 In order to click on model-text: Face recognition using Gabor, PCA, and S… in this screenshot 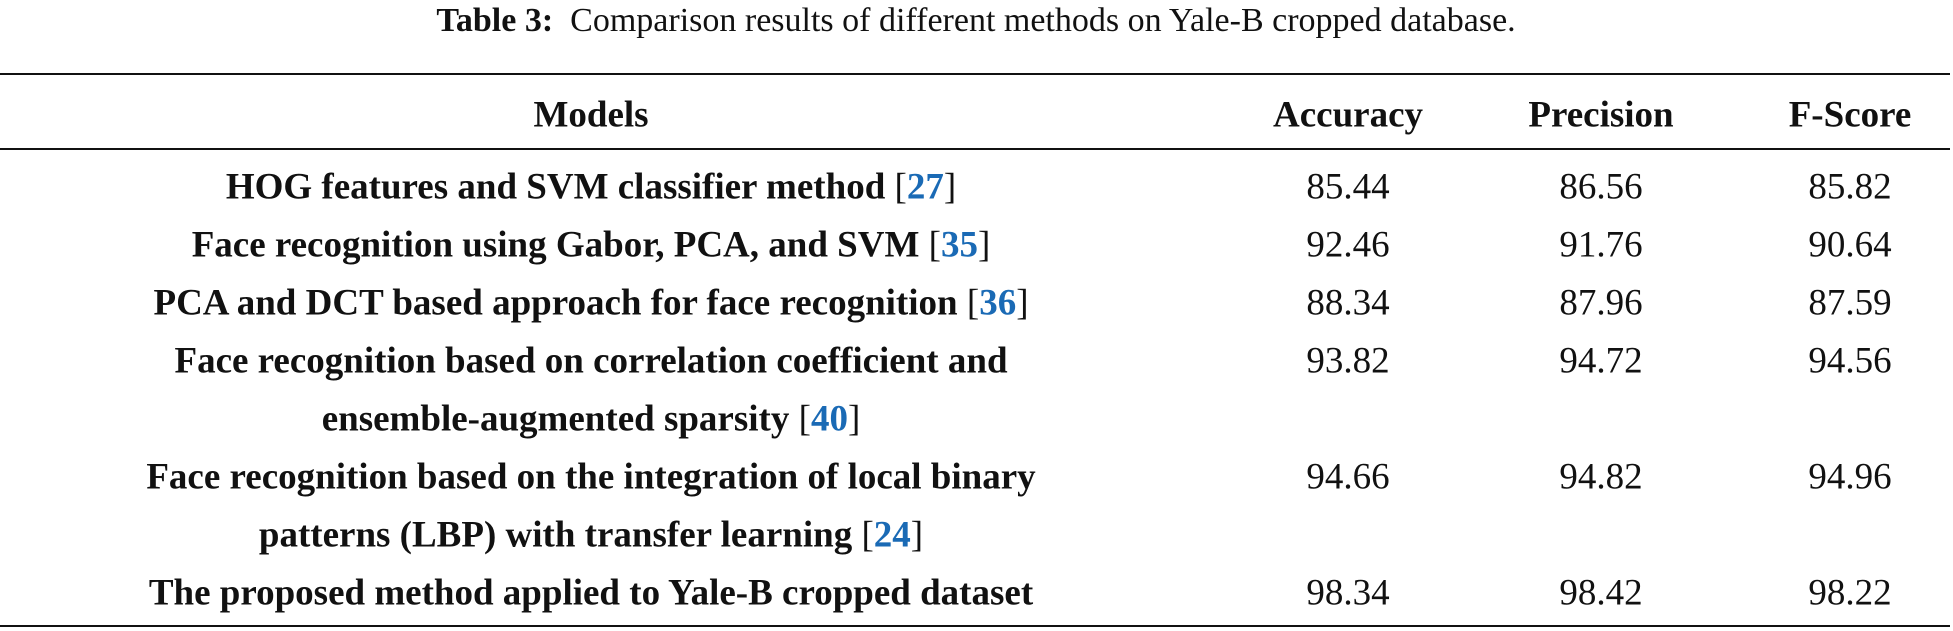, I will do `click(555, 245)`.